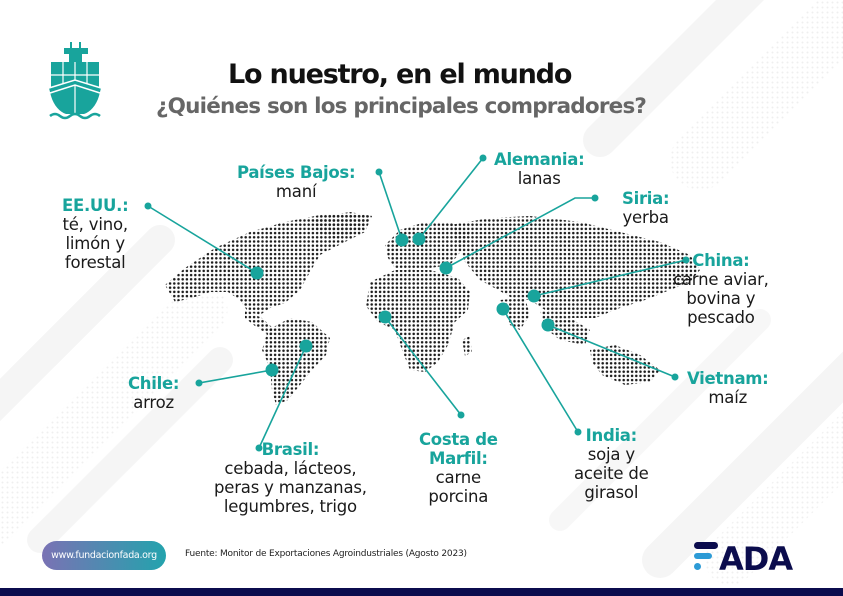  What do you see at coordinates (728, 378) in the screenshot?
I see `country-name: Vietnam:` at bounding box center [728, 378].